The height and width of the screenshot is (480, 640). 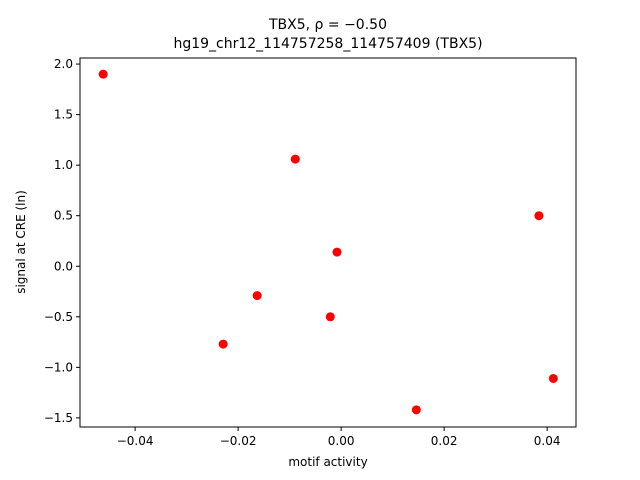 I want to click on x-tick-label: 0.04, so click(x=547, y=441).